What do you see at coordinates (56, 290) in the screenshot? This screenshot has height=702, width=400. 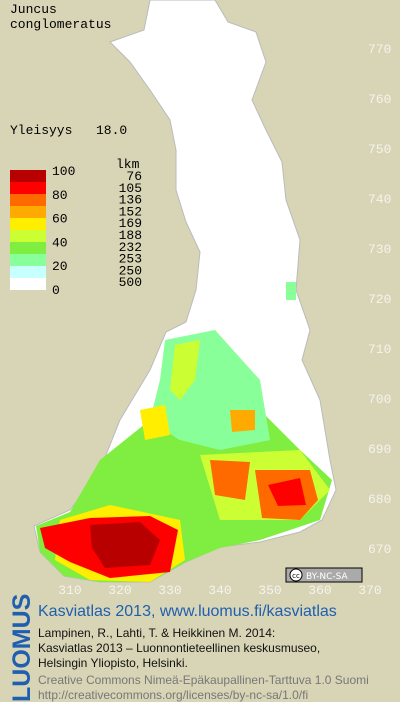 I see `legend-scale: 0` at bounding box center [56, 290].